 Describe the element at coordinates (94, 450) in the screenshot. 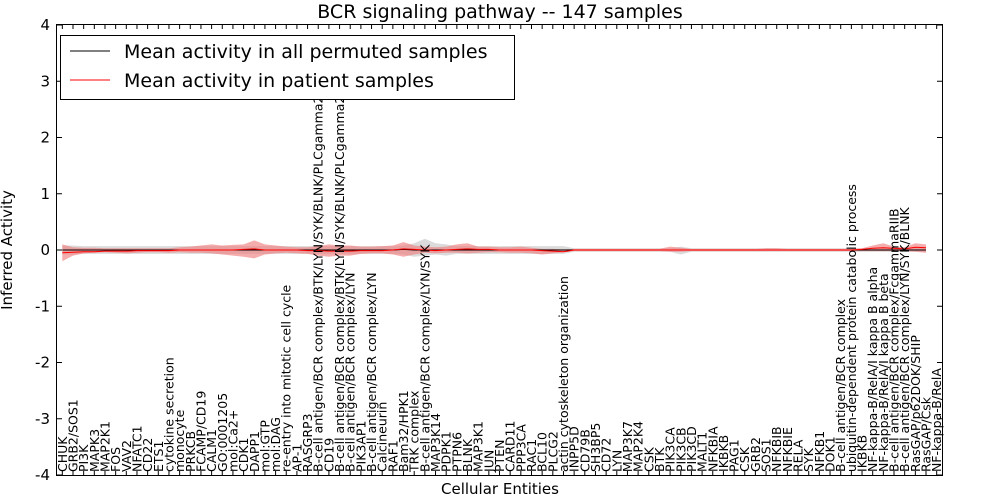

I see `x-tick-label: MAPK3` at that location.